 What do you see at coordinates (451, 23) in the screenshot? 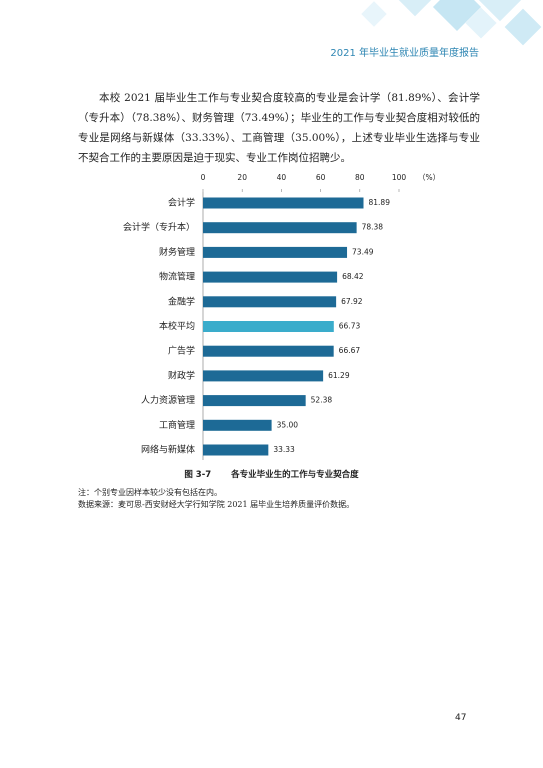
I see `decoration` at bounding box center [451, 23].